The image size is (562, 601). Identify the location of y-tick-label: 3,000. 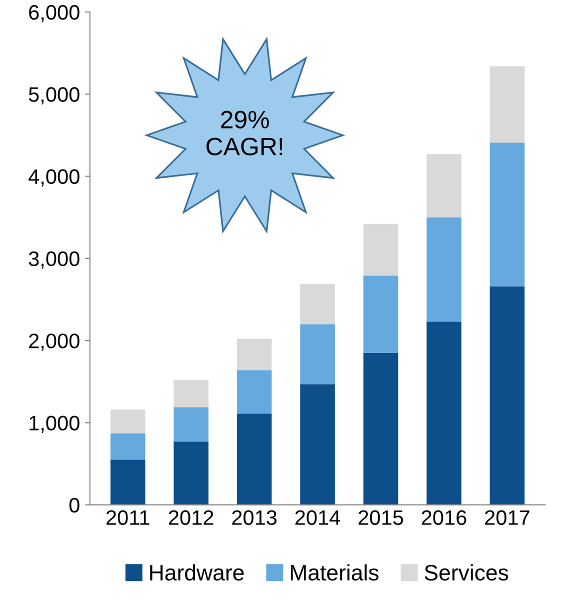
(54, 260).